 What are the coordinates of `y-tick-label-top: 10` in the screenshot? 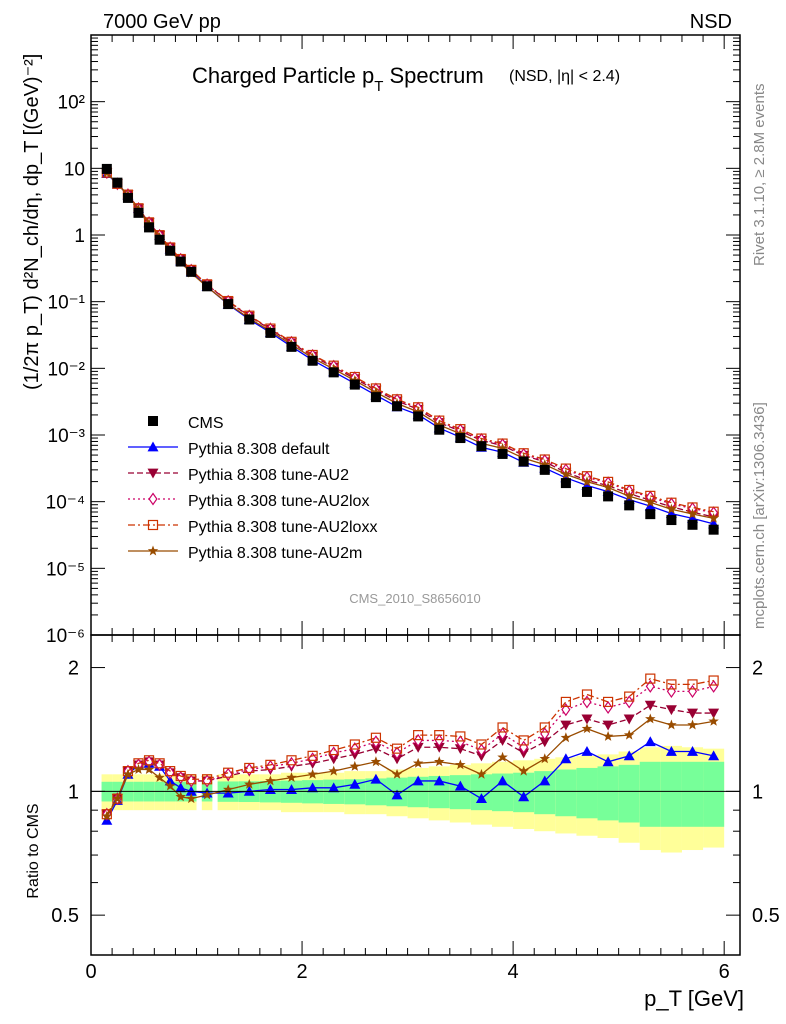 It's located at (74, 169).